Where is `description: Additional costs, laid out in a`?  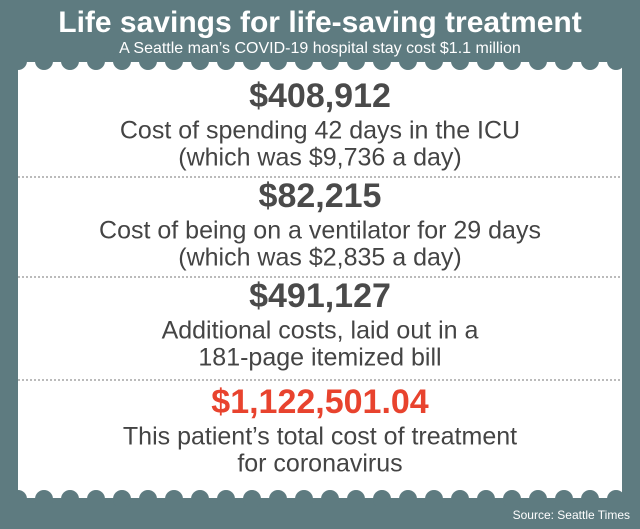
description: Additional costs, laid out in a is located at coordinates (320, 331).